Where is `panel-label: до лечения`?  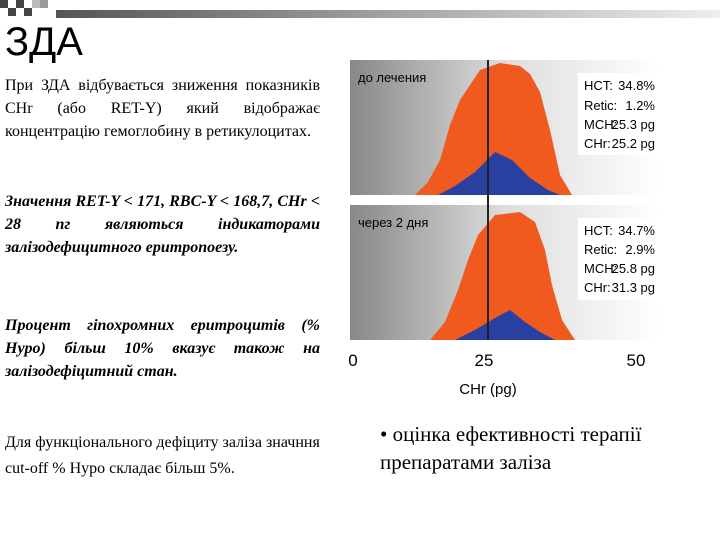 panel-label: до лечения is located at coordinates (392, 77).